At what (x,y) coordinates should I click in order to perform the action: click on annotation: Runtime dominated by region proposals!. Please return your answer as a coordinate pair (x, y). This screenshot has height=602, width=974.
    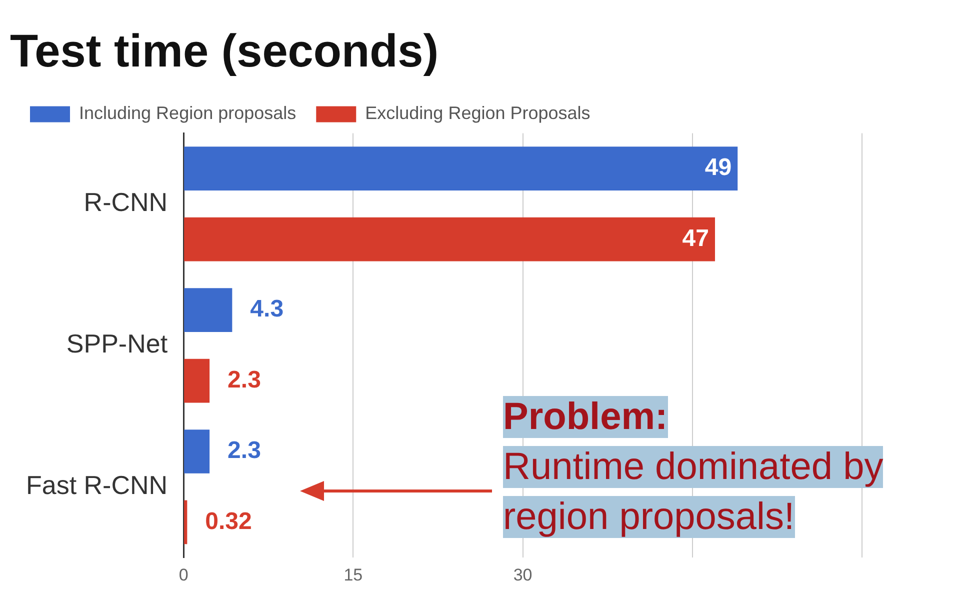
    Looking at the image, I should click on (693, 492).